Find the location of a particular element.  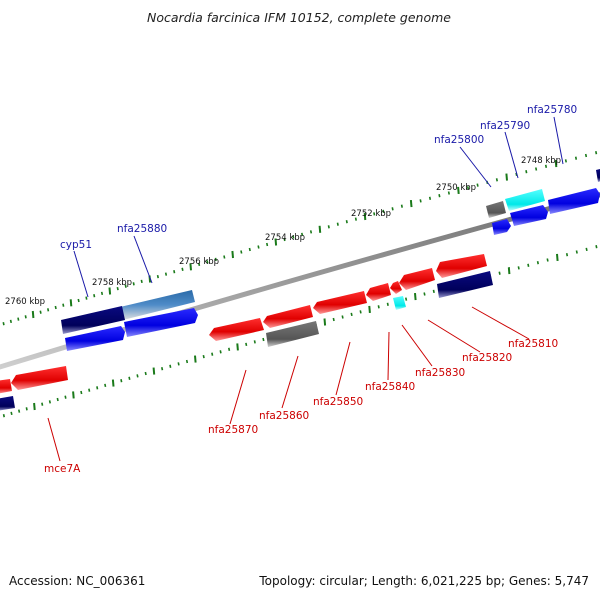

scale-label-2752: 2752 kbp is located at coordinates (371, 214).